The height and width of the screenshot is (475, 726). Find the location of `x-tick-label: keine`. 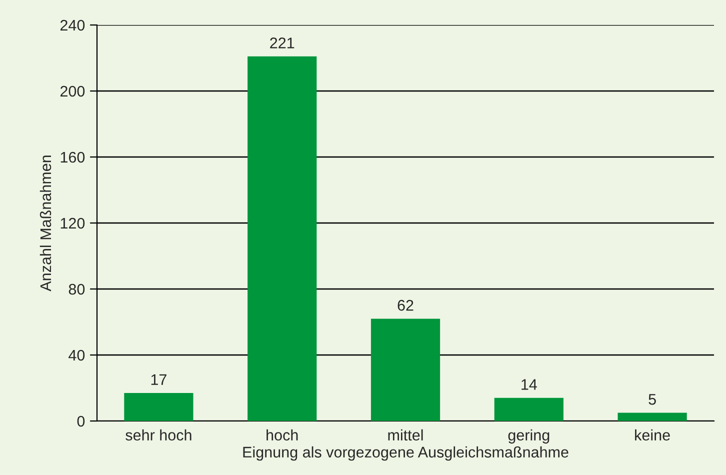

x-tick-label: keine is located at coordinates (652, 435).